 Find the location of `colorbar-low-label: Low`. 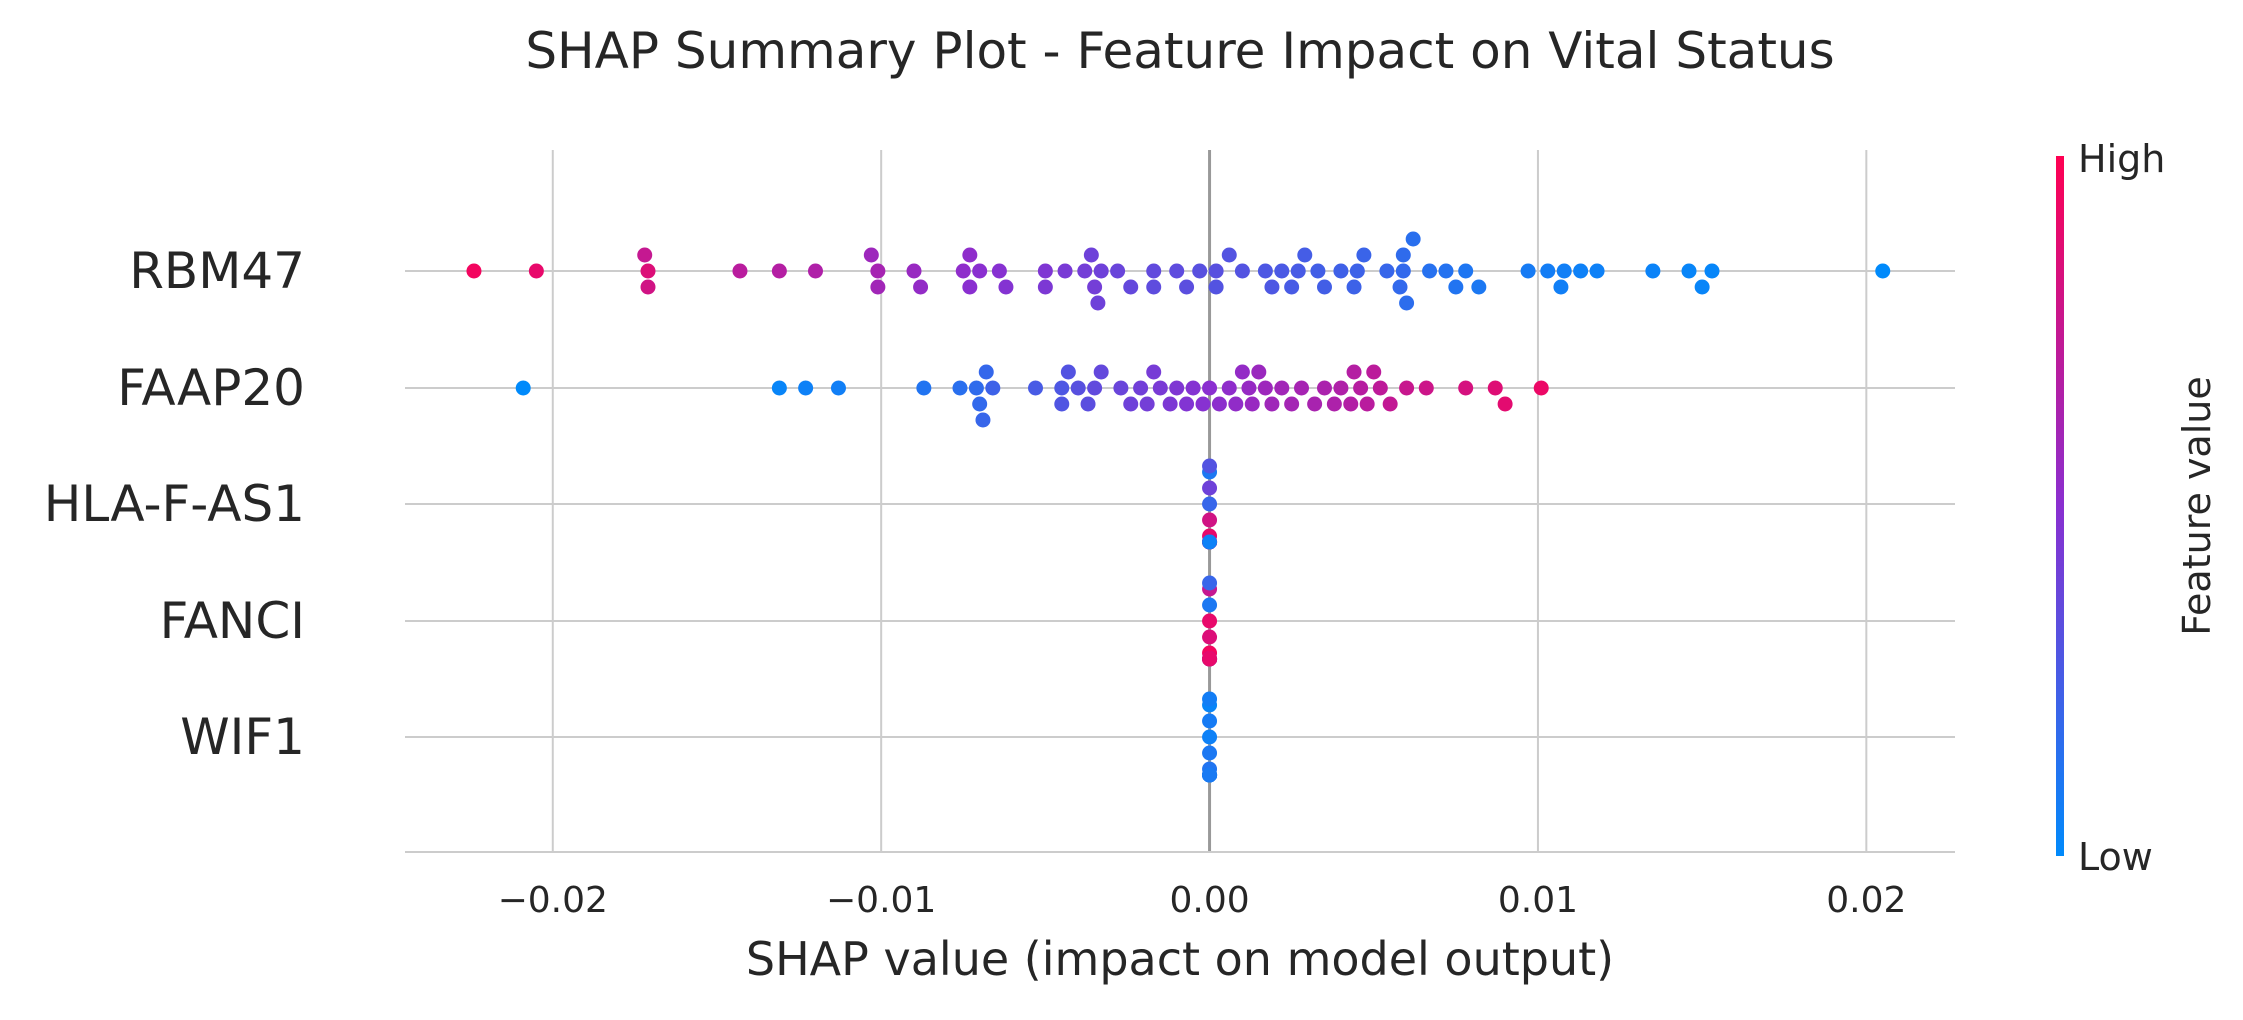

colorbar-low-label: Low is located at coordinates (2115, 857).